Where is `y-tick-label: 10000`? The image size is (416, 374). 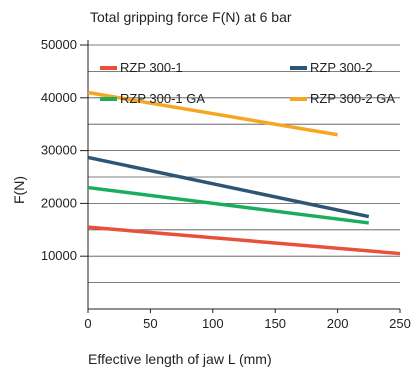 y-tick-label: 10000 is located at coordinates (59, 255).